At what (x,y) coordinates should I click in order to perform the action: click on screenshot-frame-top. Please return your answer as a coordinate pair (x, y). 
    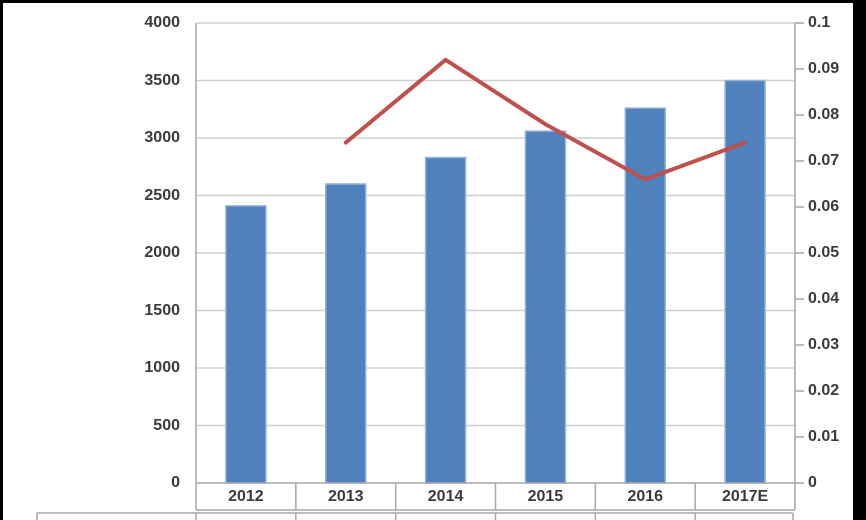
    Looking at the image, I should click on (433, 1).